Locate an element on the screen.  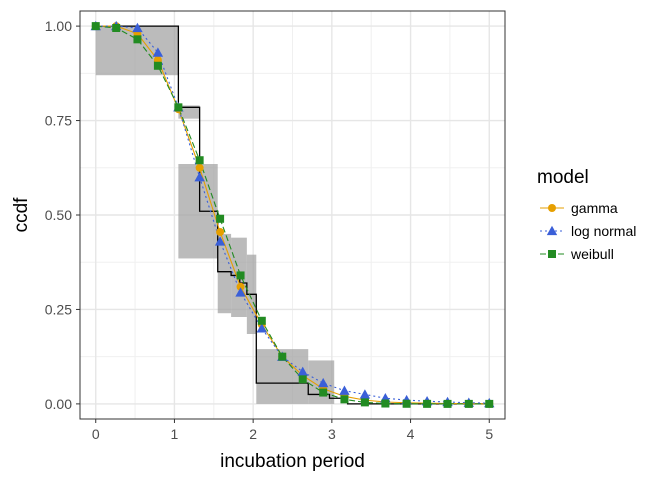
y-tick-label: 0.75 is located at coordinates (58, 121).